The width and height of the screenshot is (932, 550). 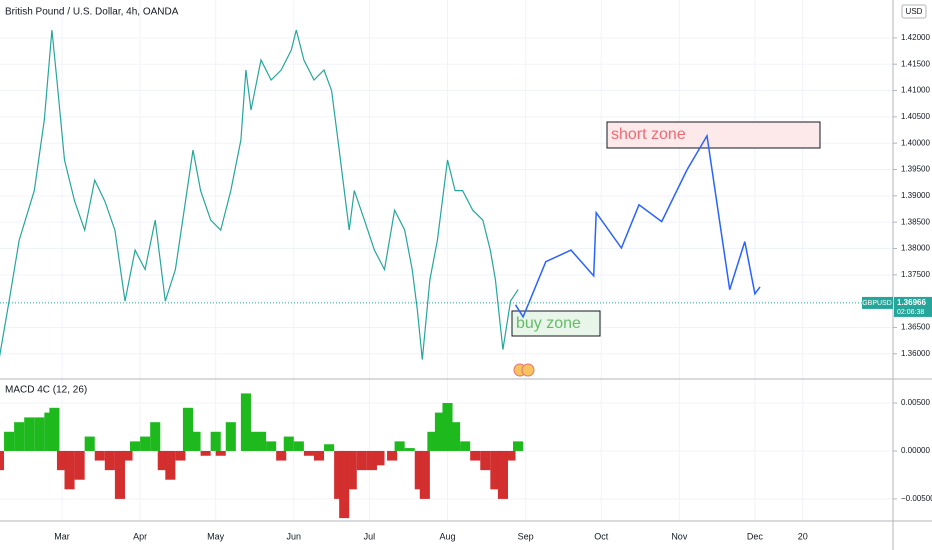 What do you see at coordinates (92, 12) in the screenshot?
I see `chart-title: British Pound / U.S. Dollar, 4h, OANDA` at bounding box center [92, 12].